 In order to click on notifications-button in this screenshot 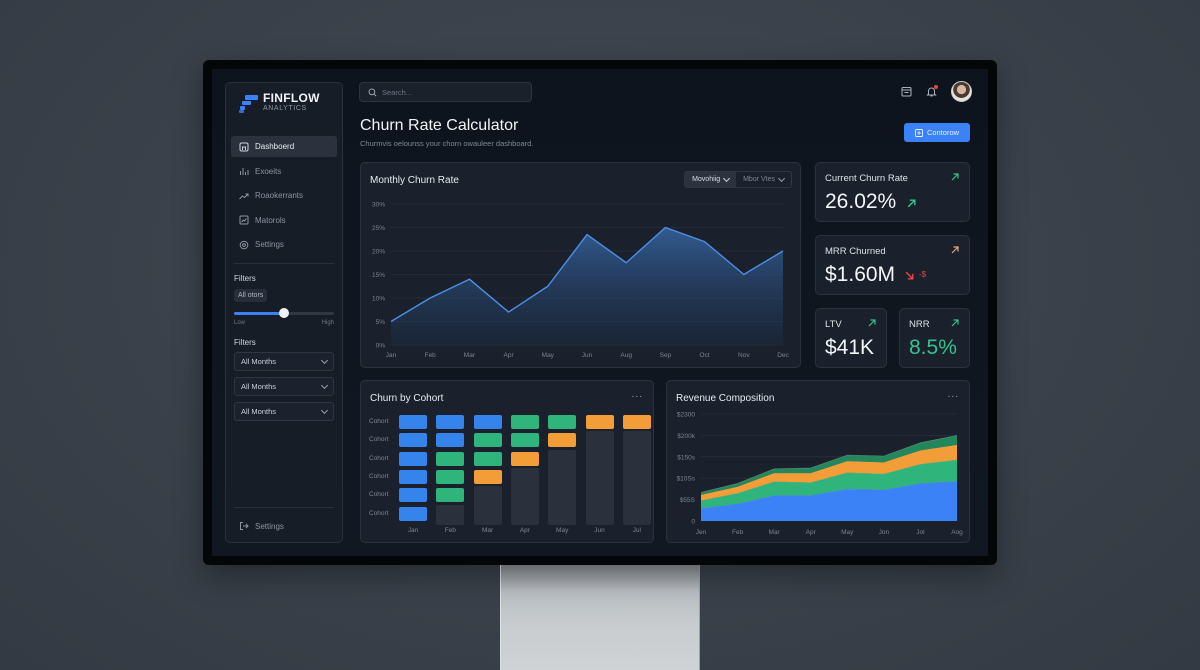, I will do `click(932, 91)`.